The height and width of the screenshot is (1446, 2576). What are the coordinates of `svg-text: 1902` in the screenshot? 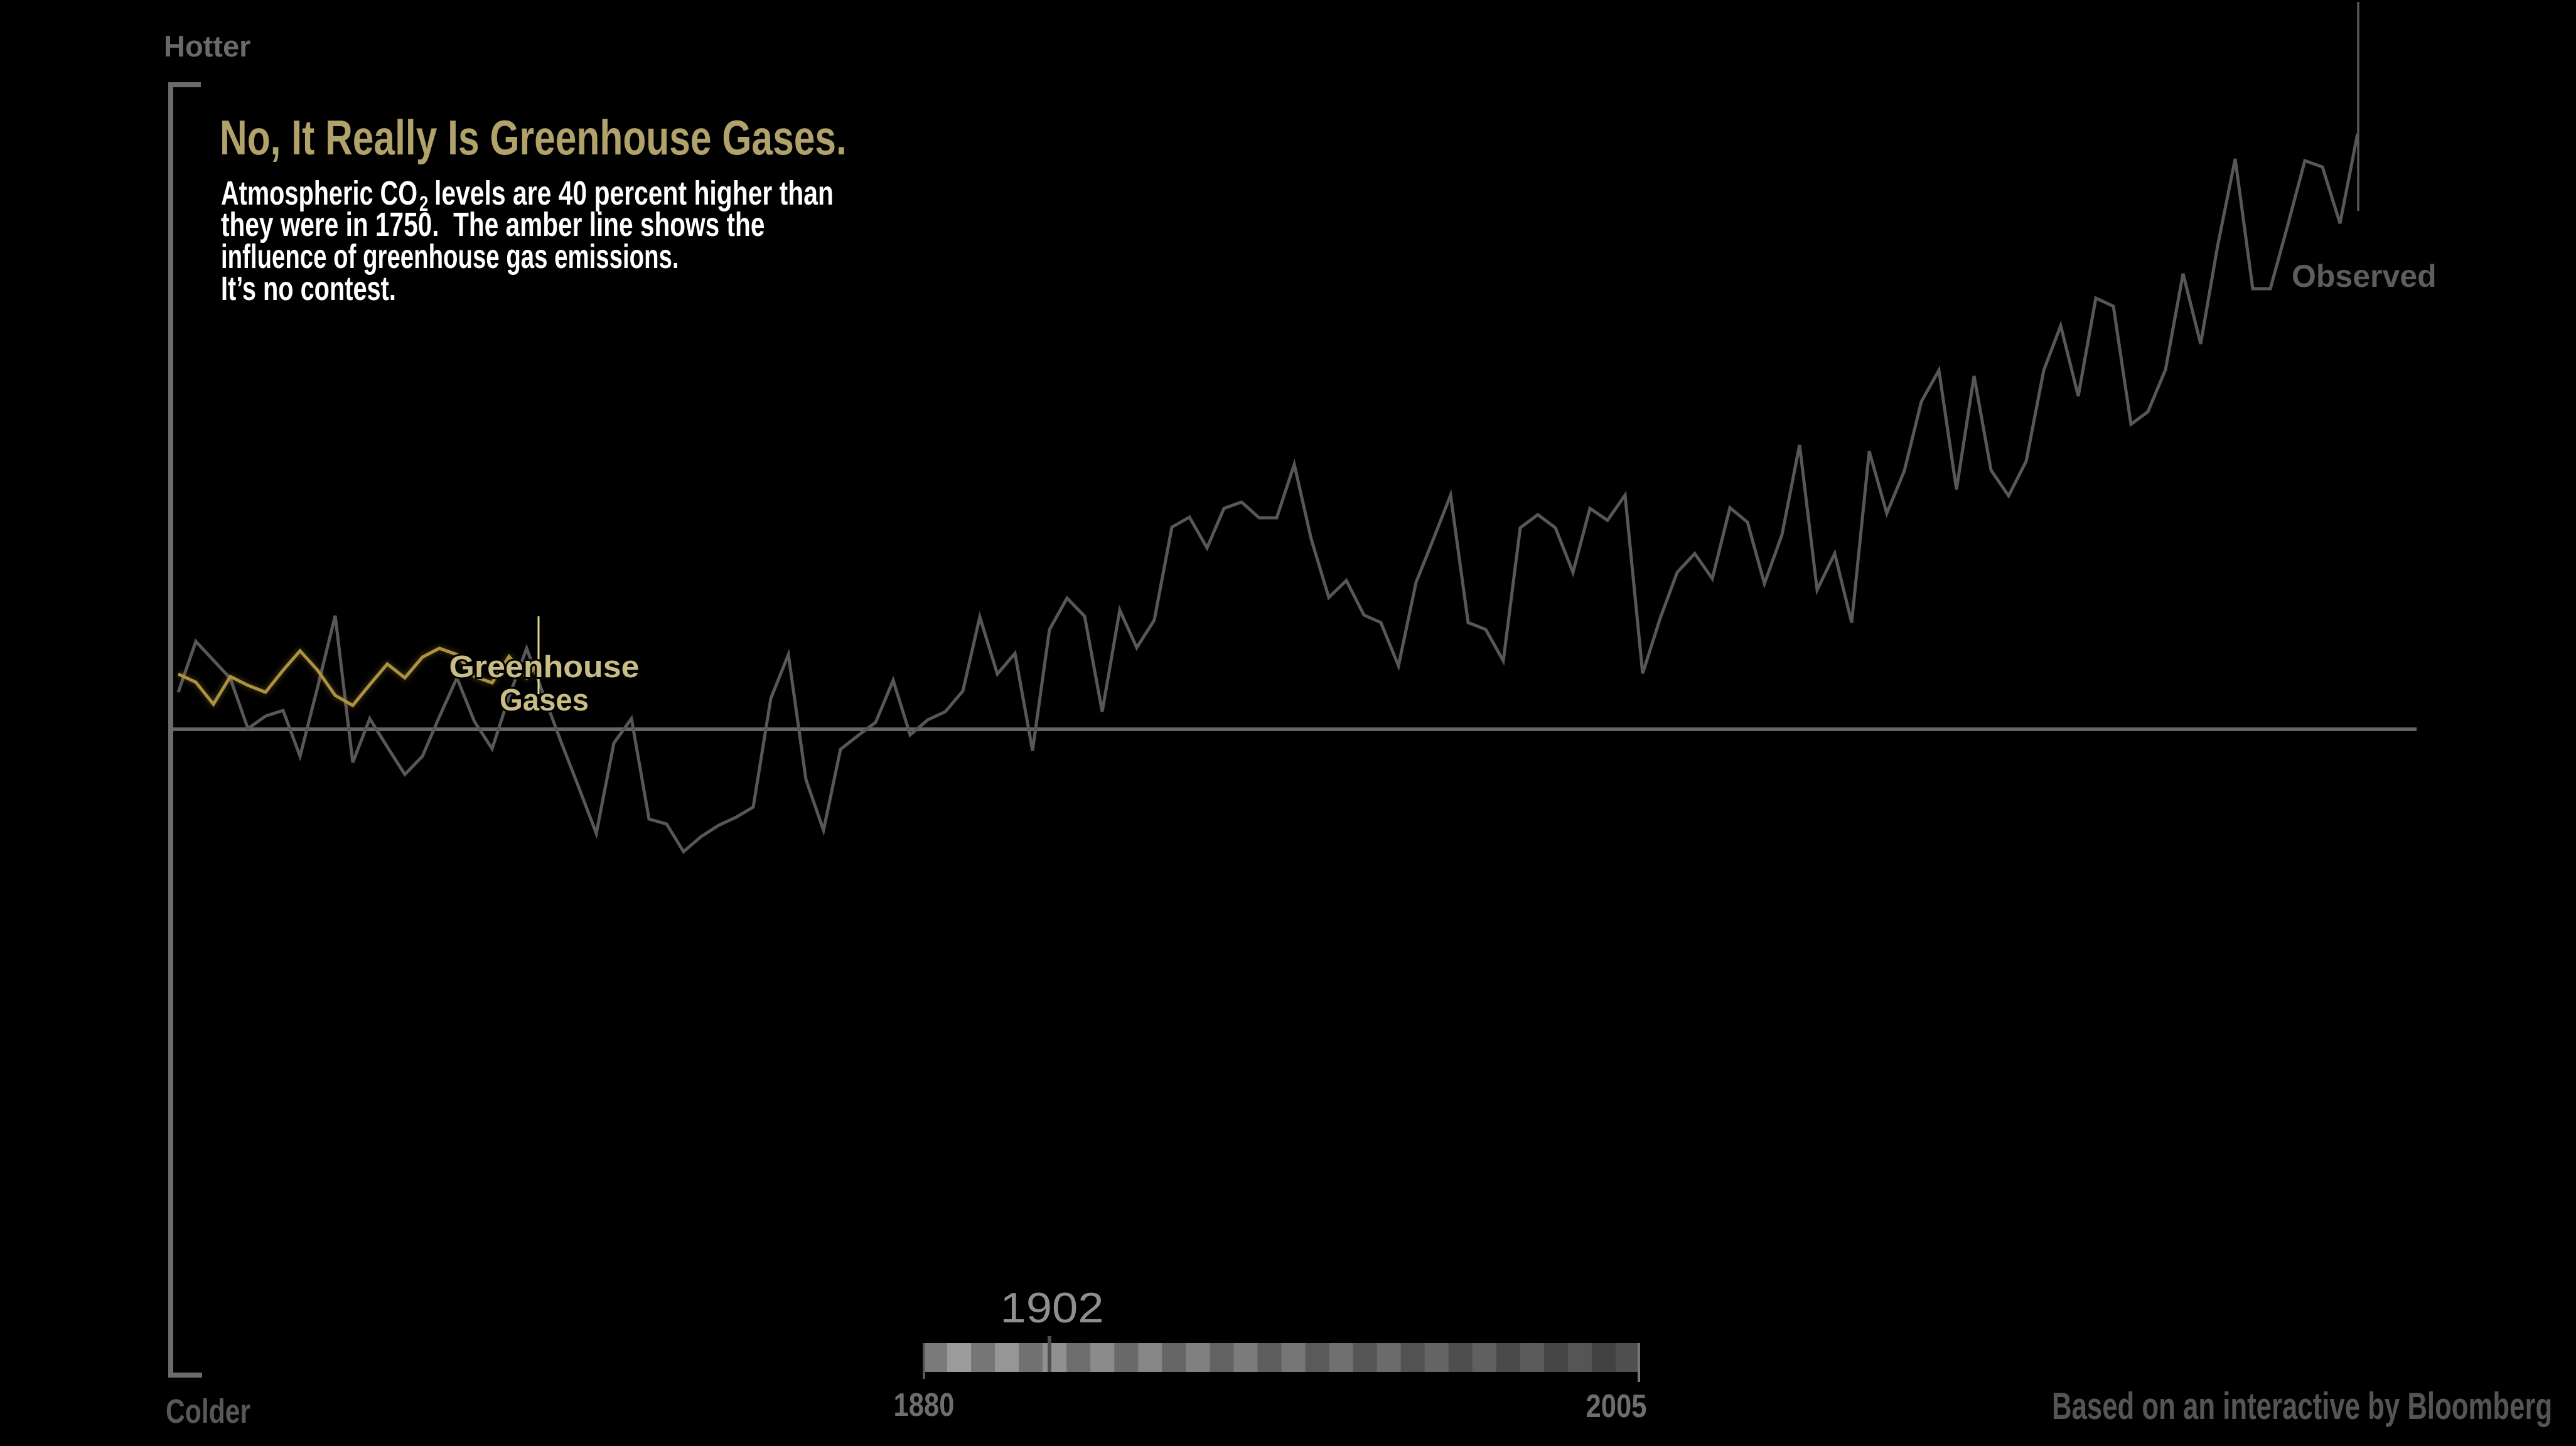 It's located at (1051, 1308).